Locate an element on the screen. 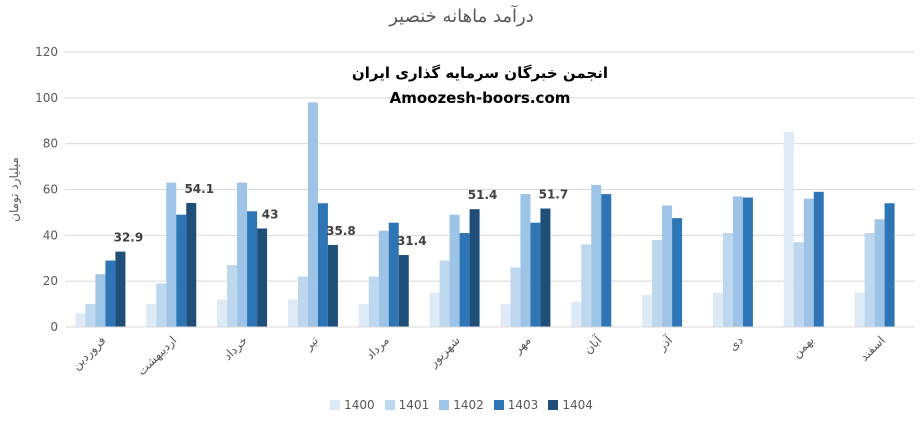  x-tick-label: بهمن is located at coordinates (803, 347).